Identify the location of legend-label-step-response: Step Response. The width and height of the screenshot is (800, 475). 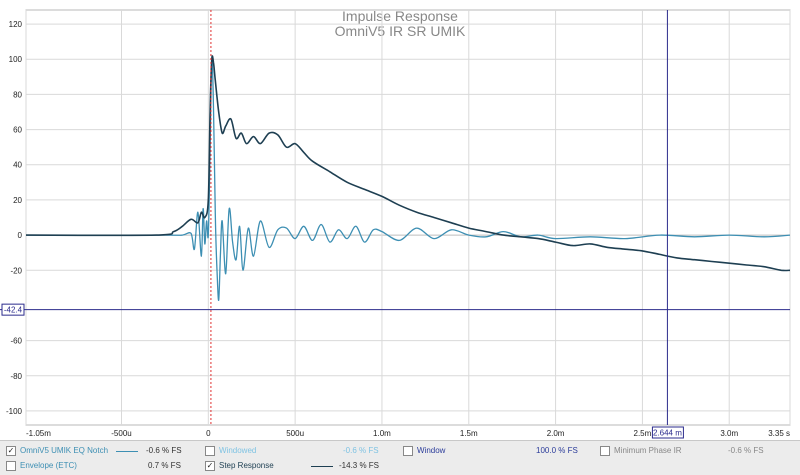
(246, 465).